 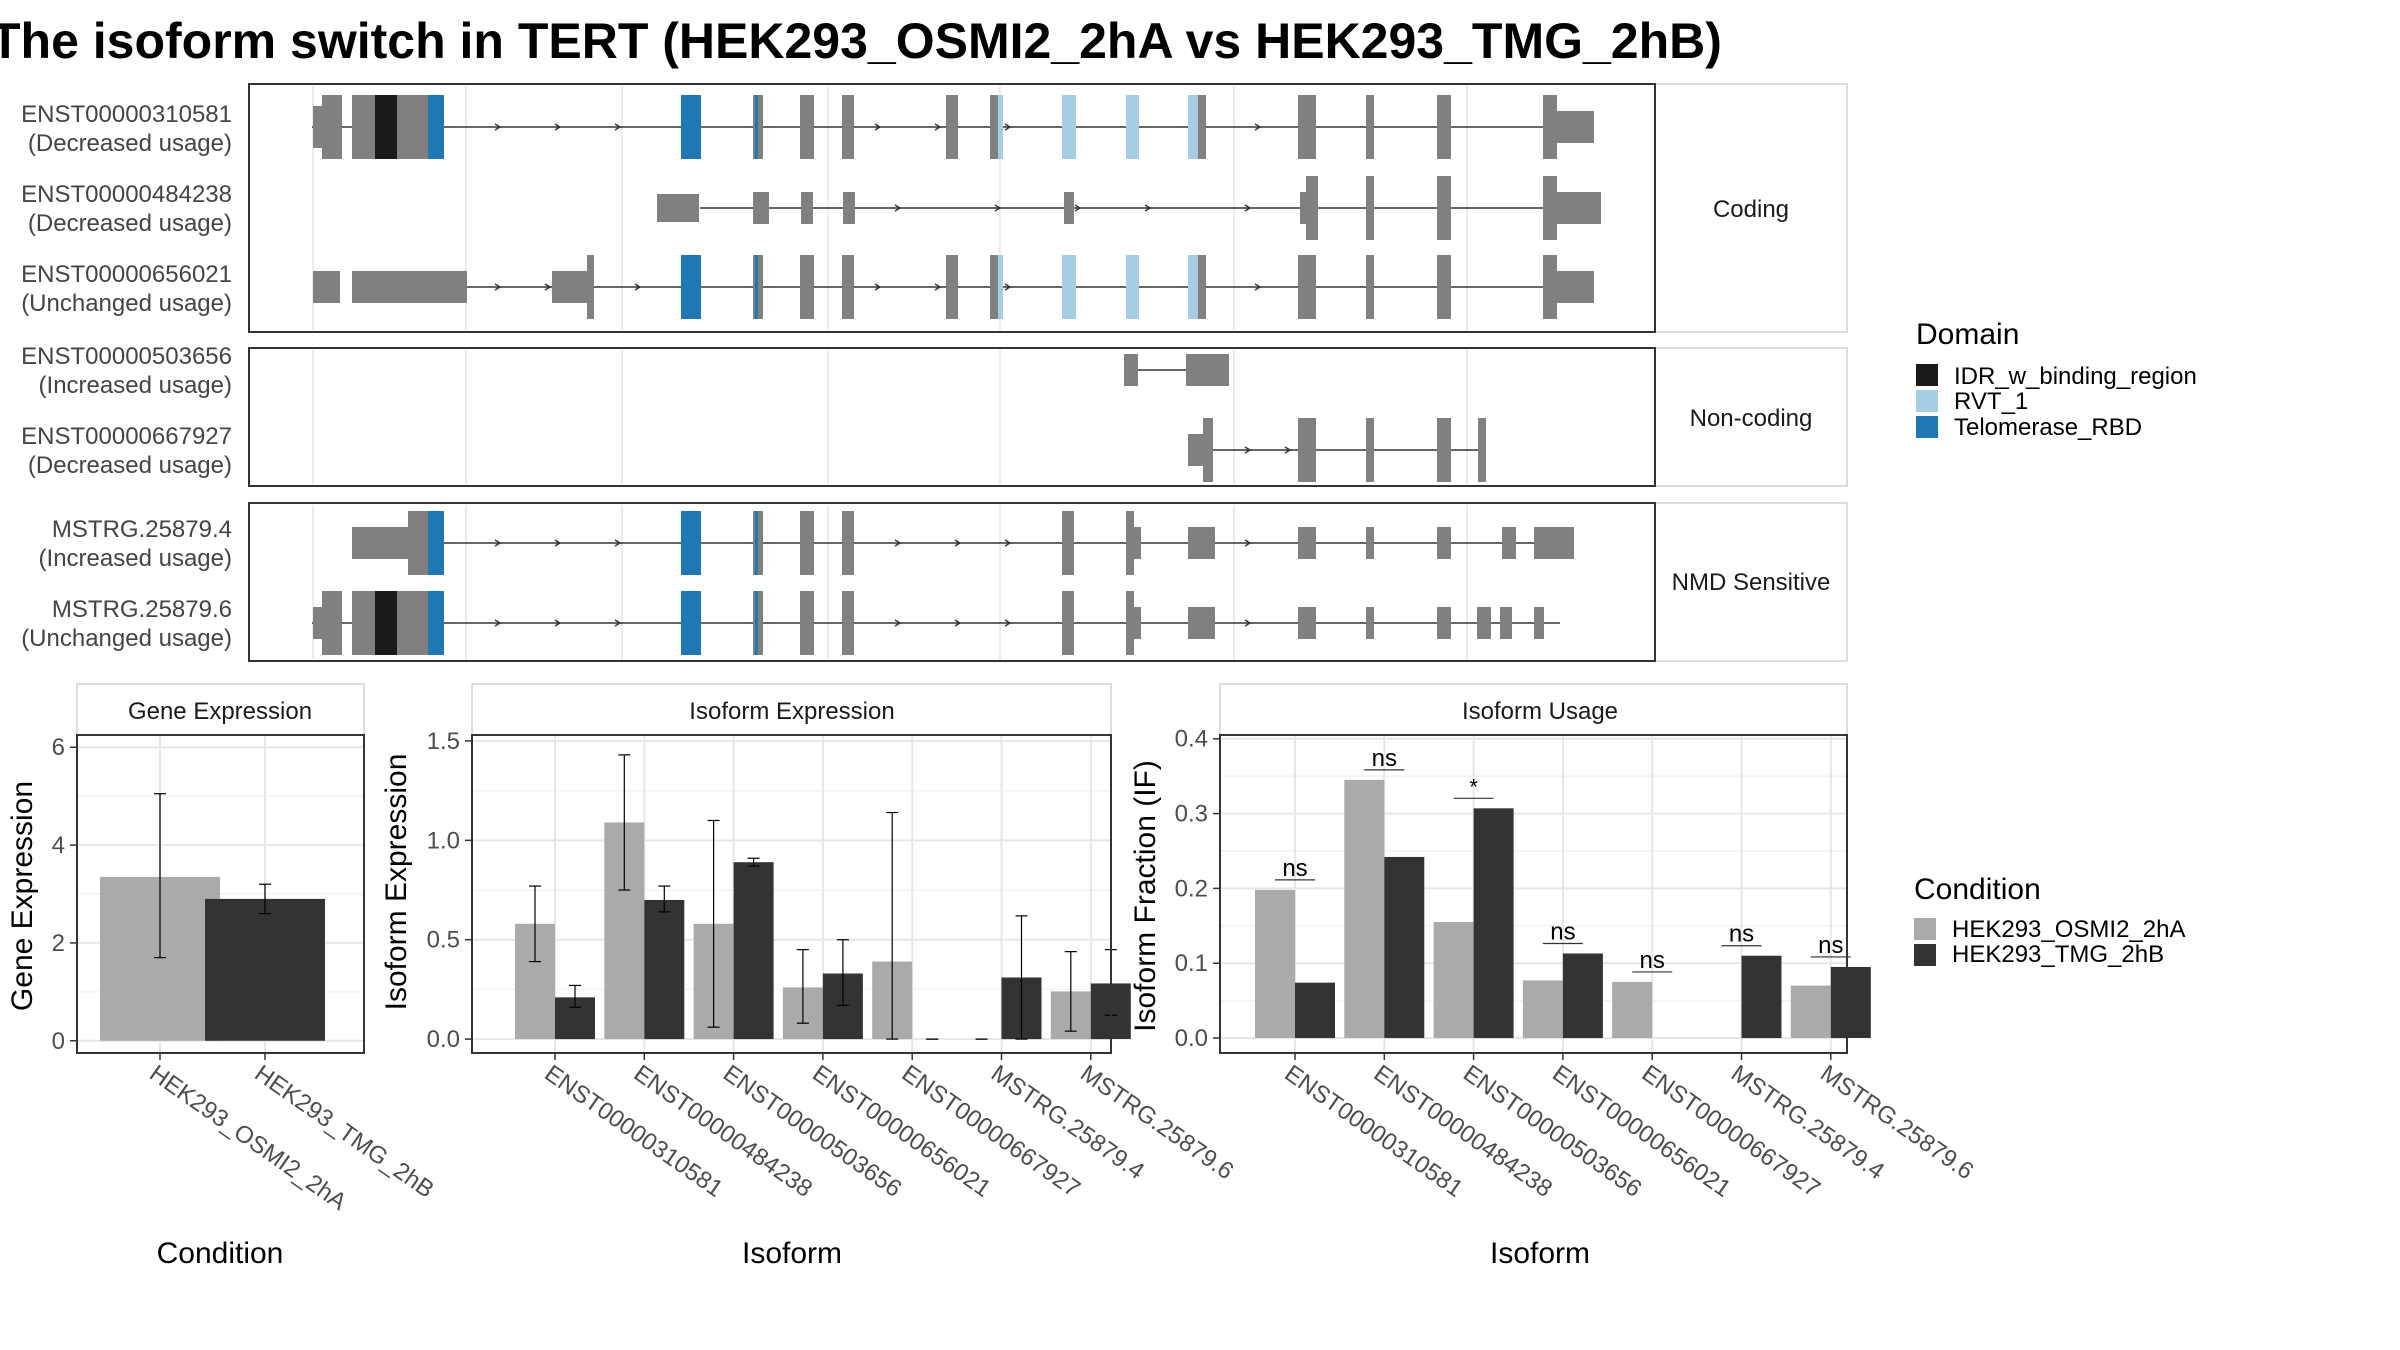 What do you see at coordinates (1305, 418) in the screenshot?
I see `structure-exons-non-coding` at bounding box center [1305, 418].